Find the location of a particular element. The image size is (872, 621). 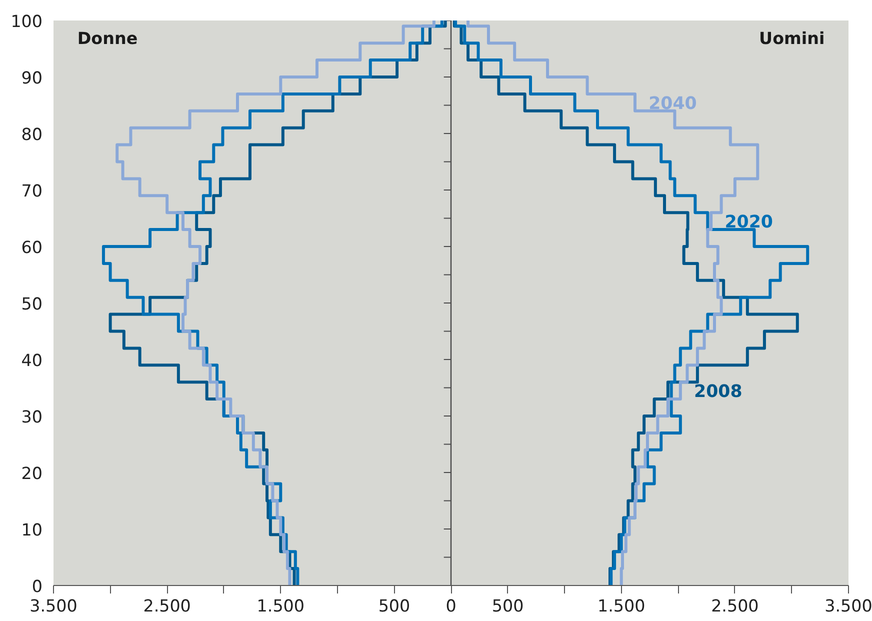

y-tick-label: 0 is located at coordinates (37, 586).